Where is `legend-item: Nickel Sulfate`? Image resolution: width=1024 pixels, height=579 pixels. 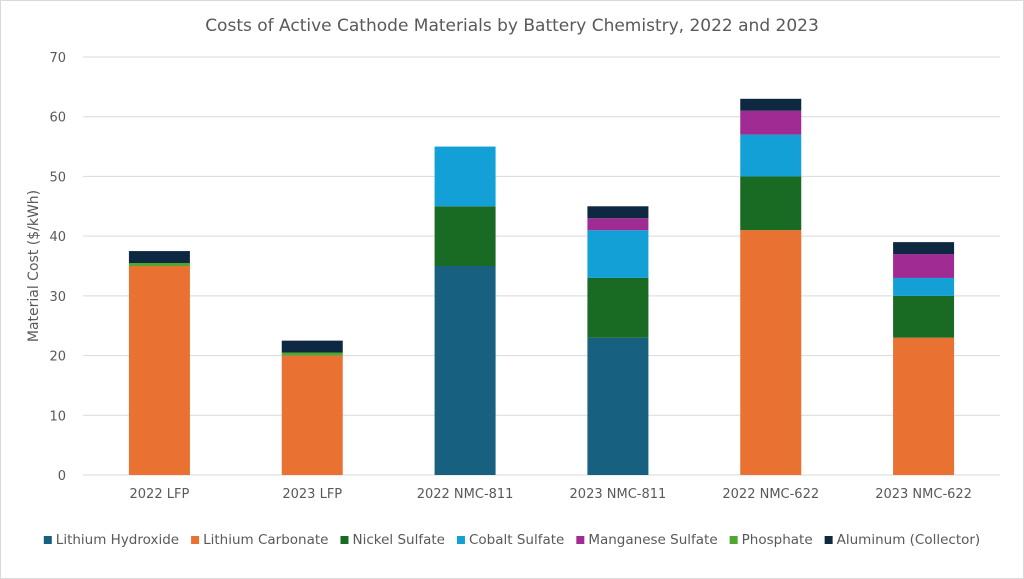 legend-item: Nickel Sulfate is located at coordinates (392, 540).